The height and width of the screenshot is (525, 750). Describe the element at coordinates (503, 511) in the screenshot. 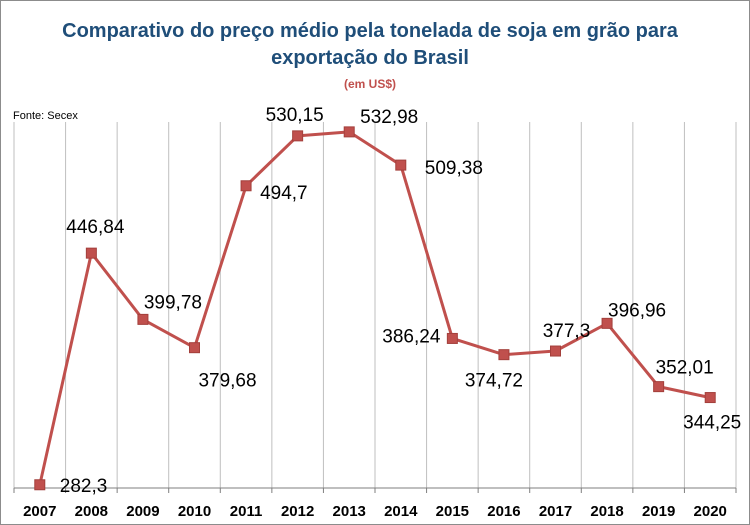

I see `x-tick-label: 2016` at that location.